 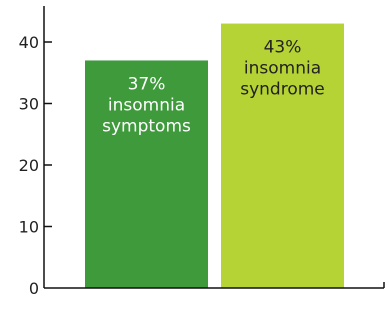 What do you see at coordinates (34, 288) in the screenshot?
I see `y-tick-label-0: 0` at bounding box center [34, 288].